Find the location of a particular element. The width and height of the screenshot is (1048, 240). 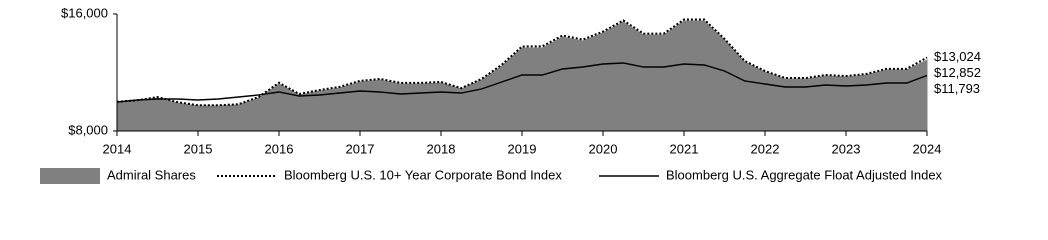

x-tick-label: 2018 is located at coordinates (441, 148).